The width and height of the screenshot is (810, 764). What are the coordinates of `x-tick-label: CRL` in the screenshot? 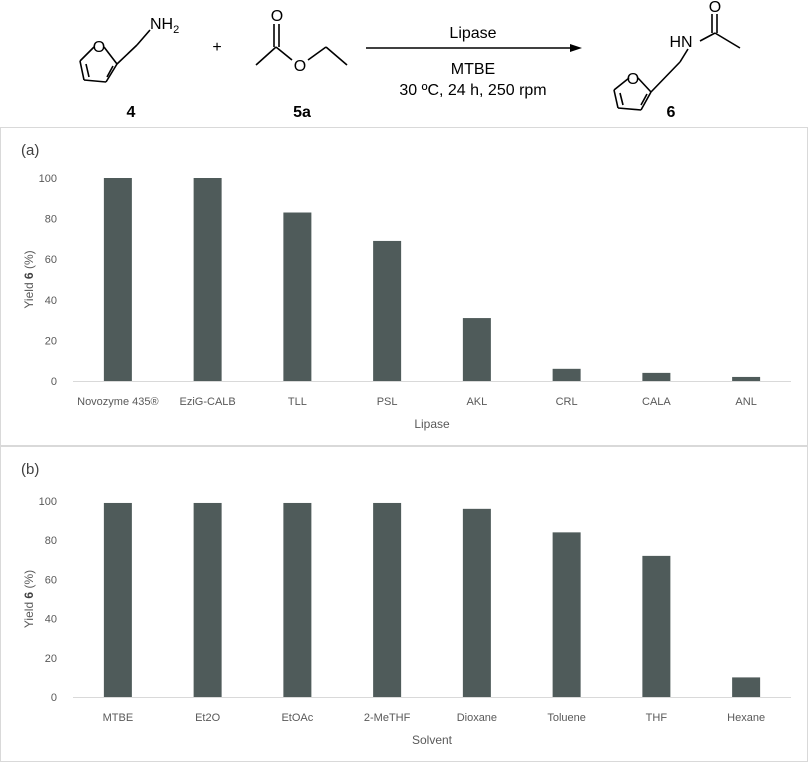 It's located at (567, 402).